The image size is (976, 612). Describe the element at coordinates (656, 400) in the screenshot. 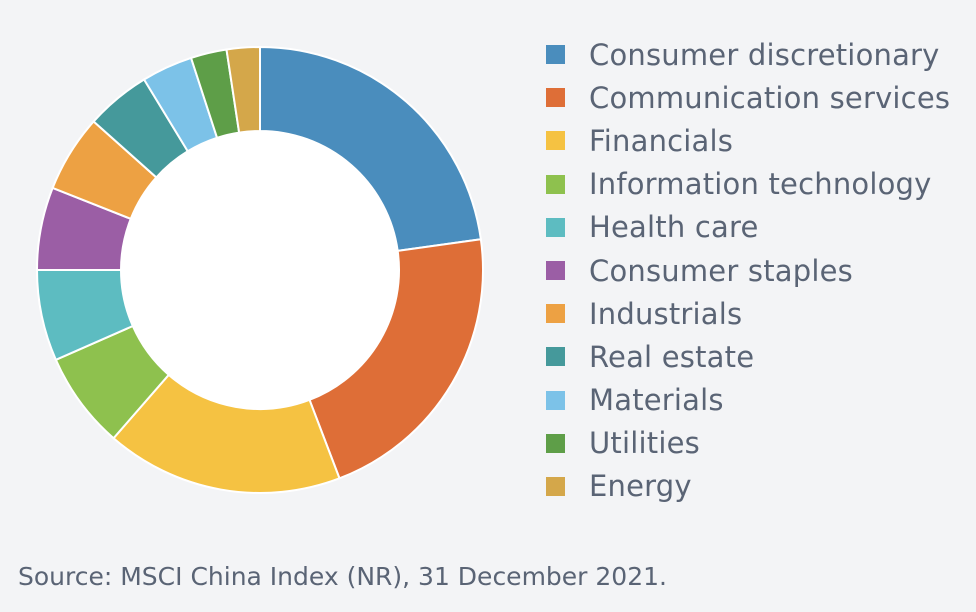

I see `legend-label: Materials` at that location.